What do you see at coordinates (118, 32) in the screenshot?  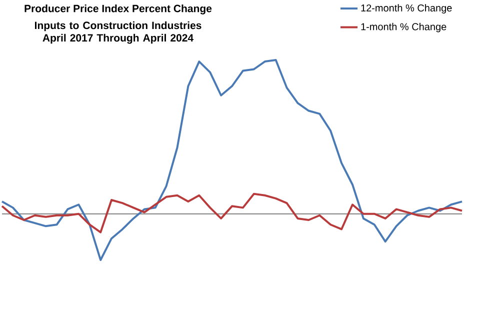 I see `chart-subtitle: Inputs to Construction Industries April 2017 Through April 2024` at bounding box center [118, 32].